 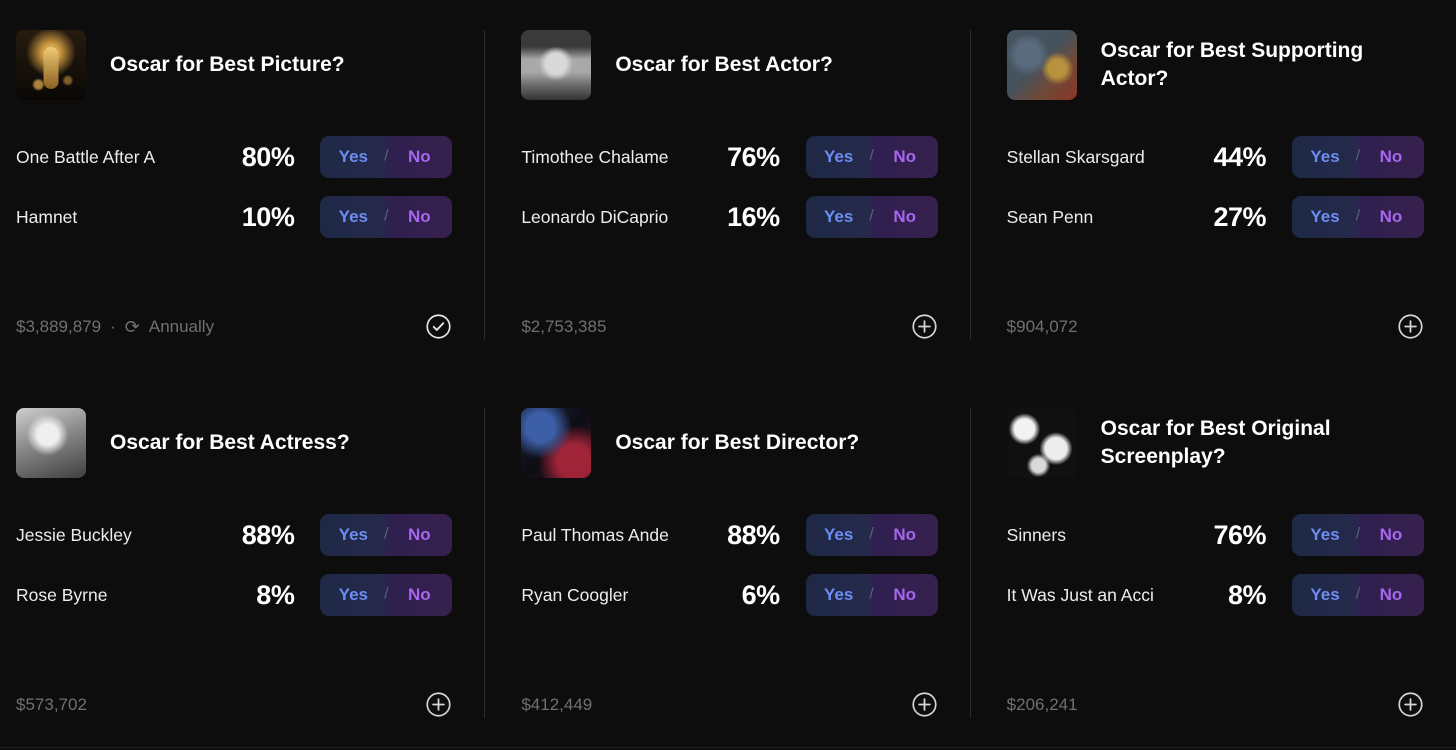 I want to click on market-title: Oscar for Best Original Screenplay?, so click(x=1215, y=442).